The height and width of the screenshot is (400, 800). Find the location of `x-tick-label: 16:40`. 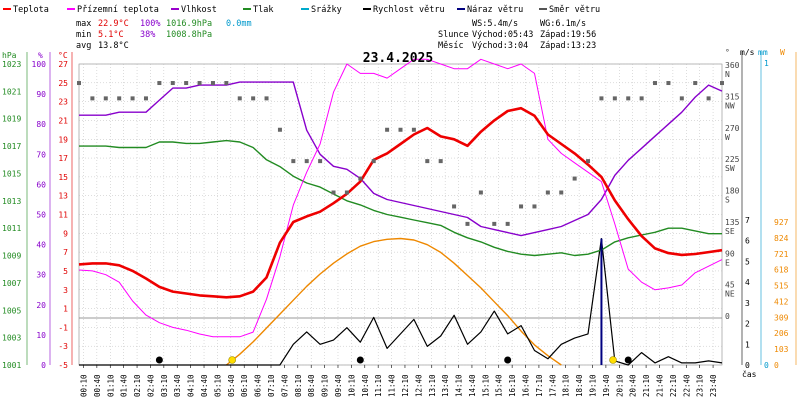

x-tick-label: 16:40 is located at coordinates (526, 385).